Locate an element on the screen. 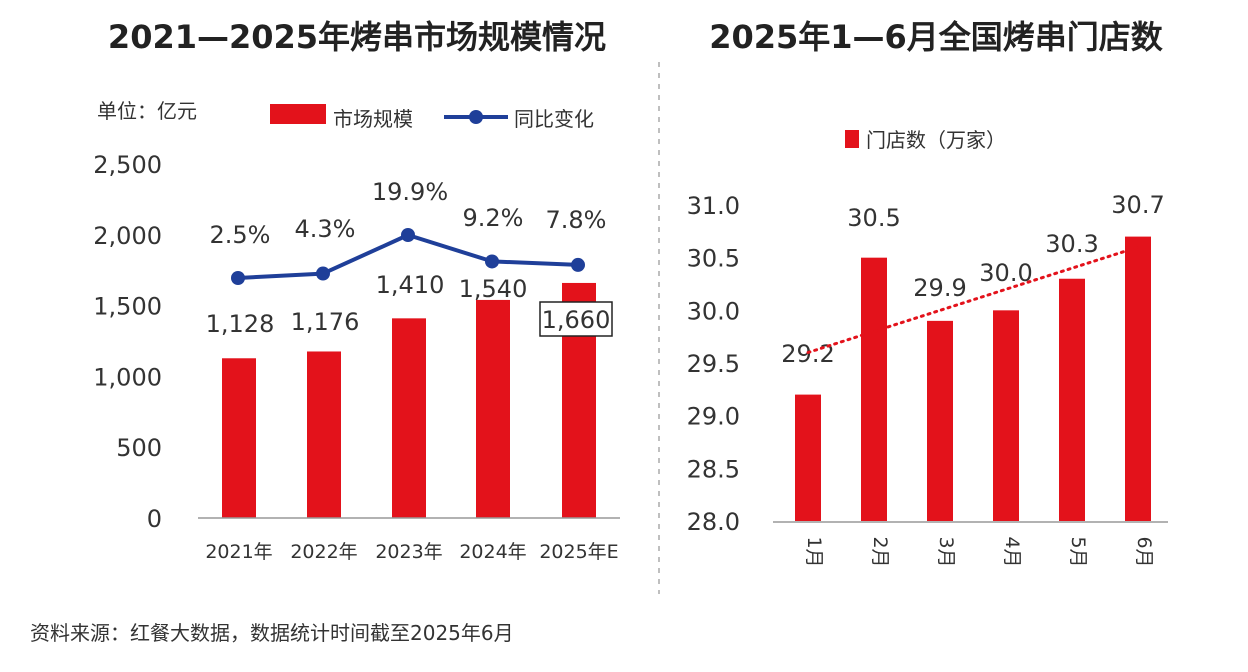  left-legend-bar-label: 市场规模 is located at coordinates (373, 119).